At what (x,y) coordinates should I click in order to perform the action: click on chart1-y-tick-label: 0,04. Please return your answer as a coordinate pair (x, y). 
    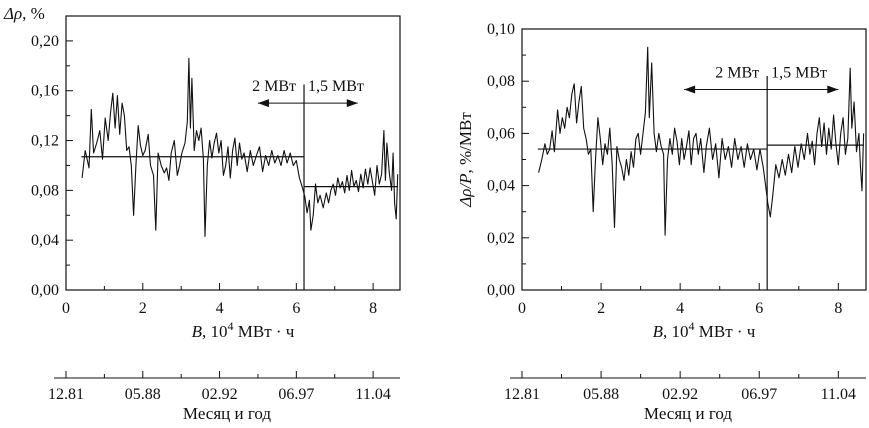
    Looking at the image, I should click on (45, 240).